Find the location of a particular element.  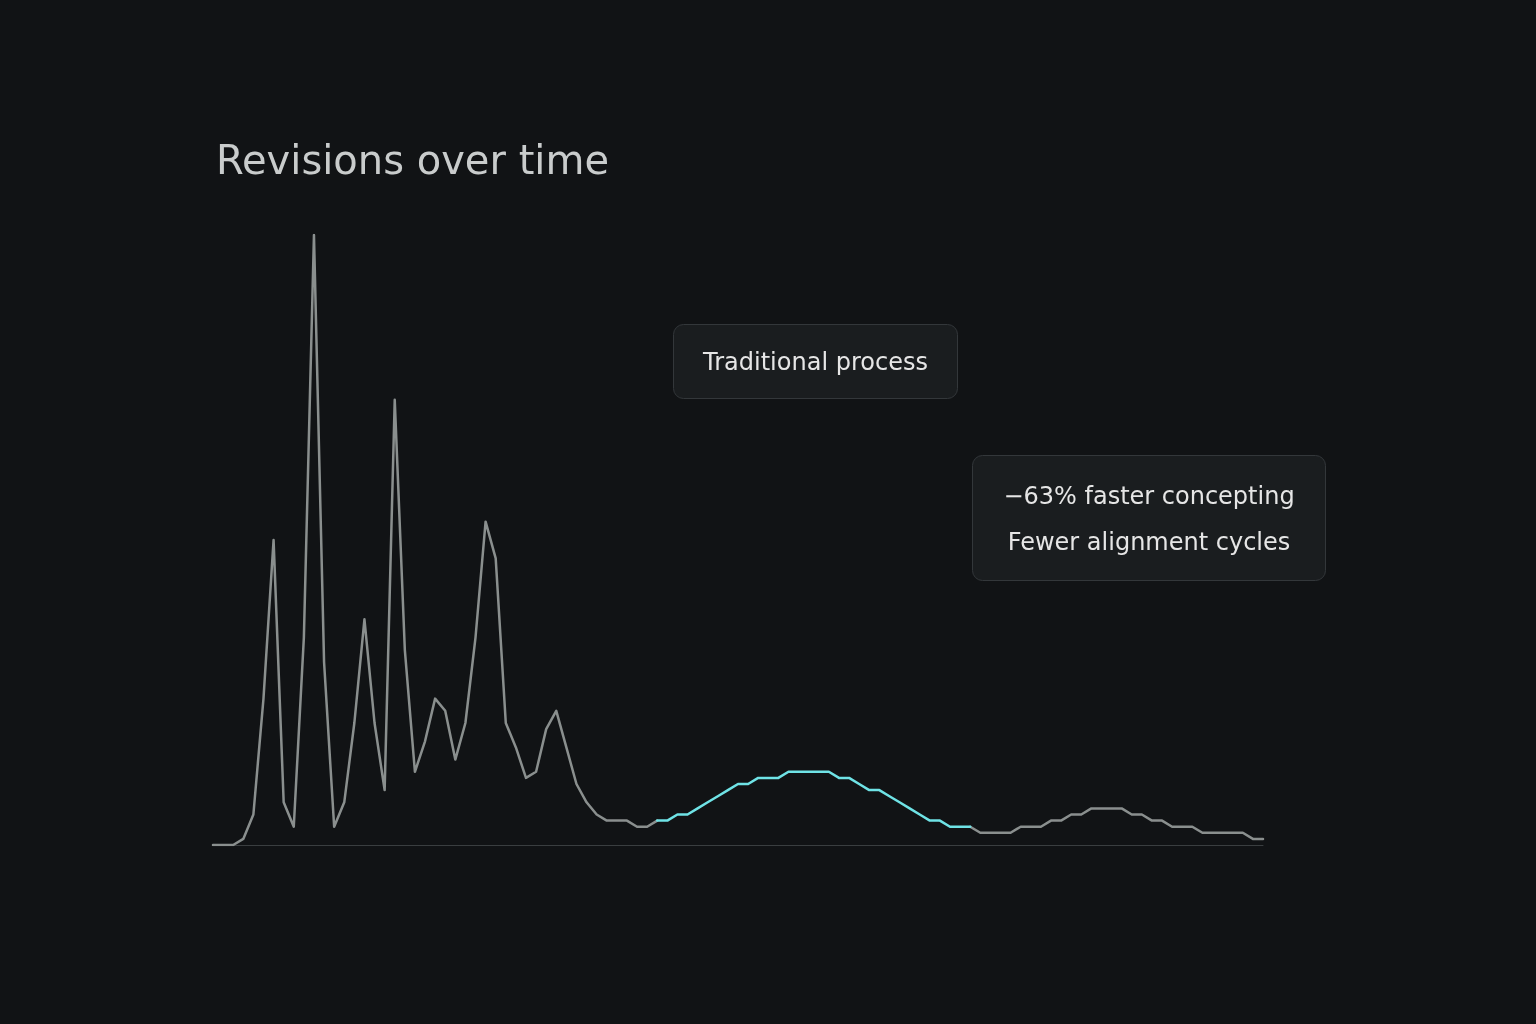

annotation: Fewer alignment cycles is located at coordinates (1149, 541).